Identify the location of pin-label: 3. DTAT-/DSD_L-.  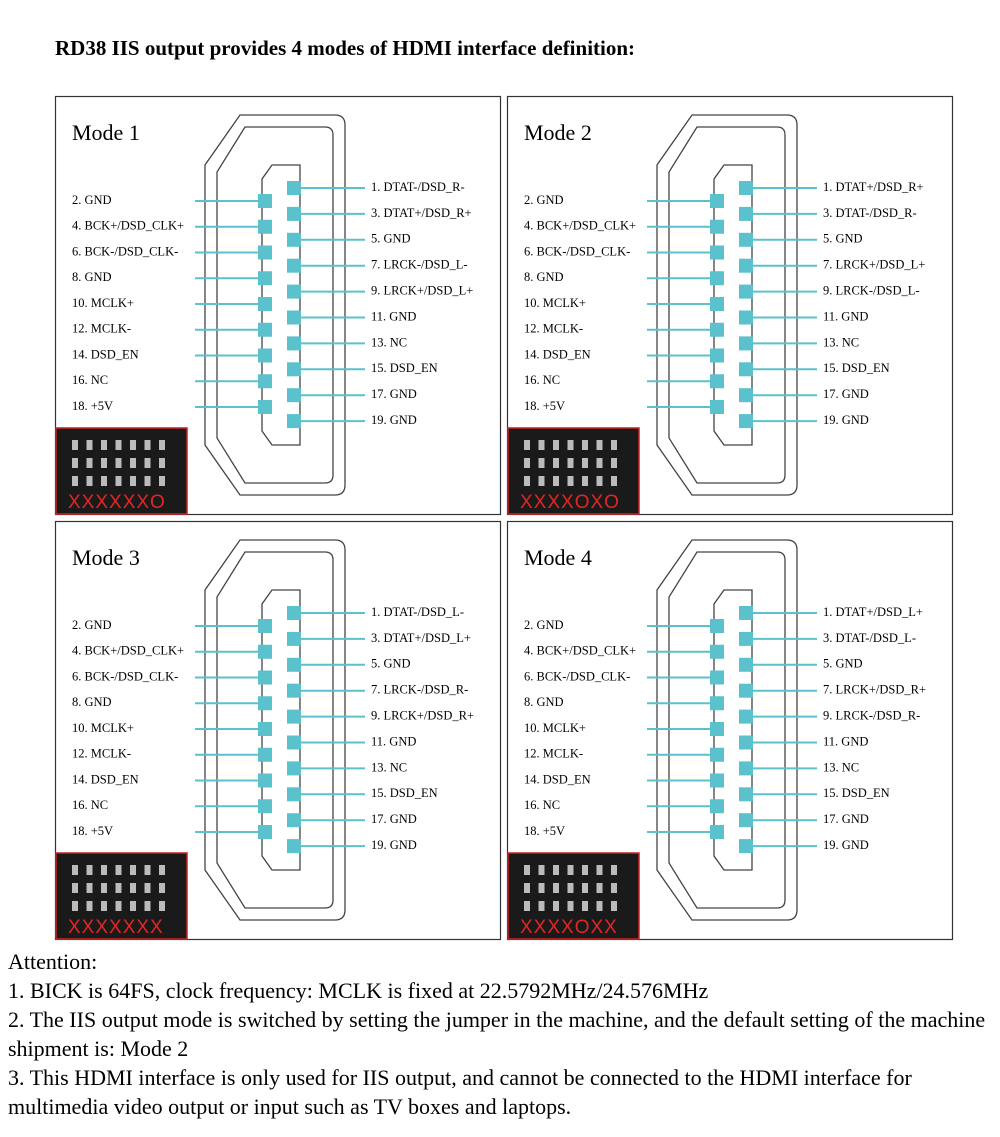
(869, 638).